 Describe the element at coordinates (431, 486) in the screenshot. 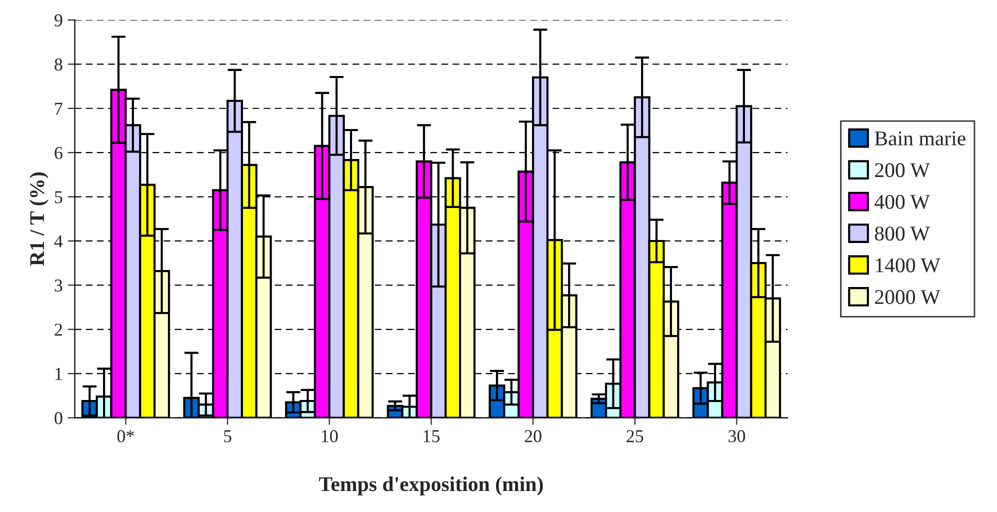

I see `x-axis-title: Temps d'exposition (min)` at that location.